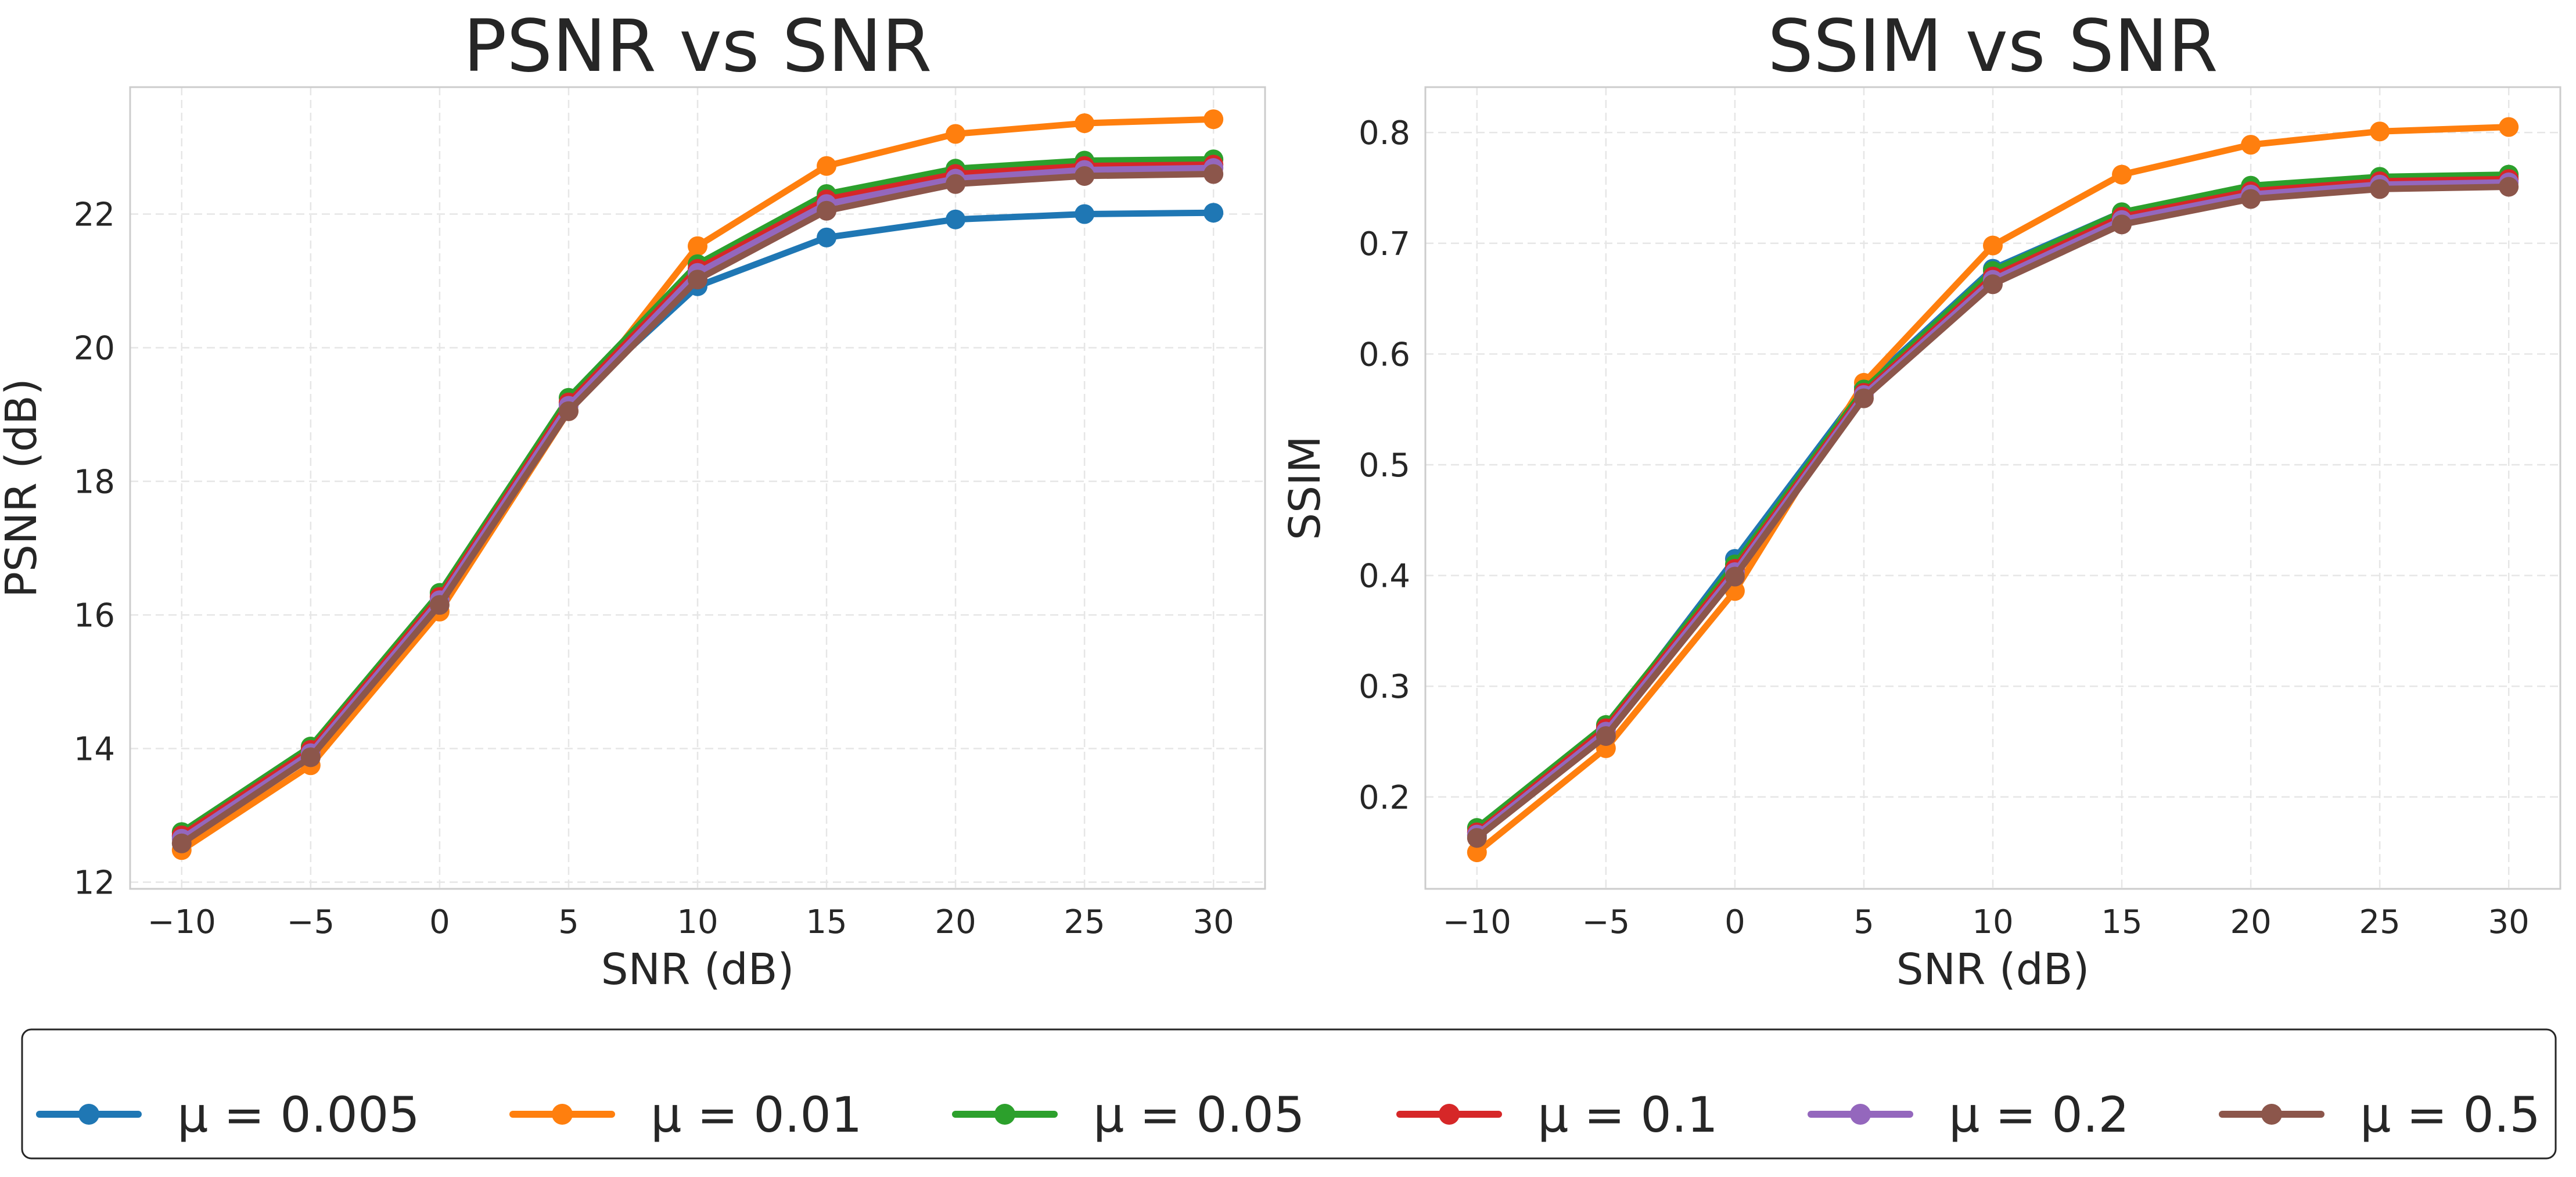 Image resolution: width=2576 pixels, height=1177 pixels. What do you see at coordinates (756, 1115) in the screenshot?
I see `legend-label: μ = 0.01` at bounding box center [756, 1115].